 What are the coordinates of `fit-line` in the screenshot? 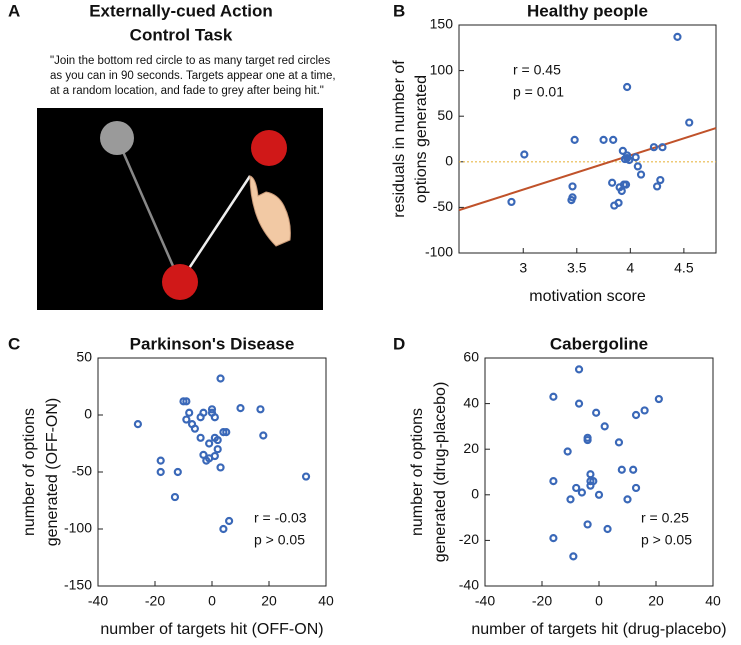 It's located at (587, 169).